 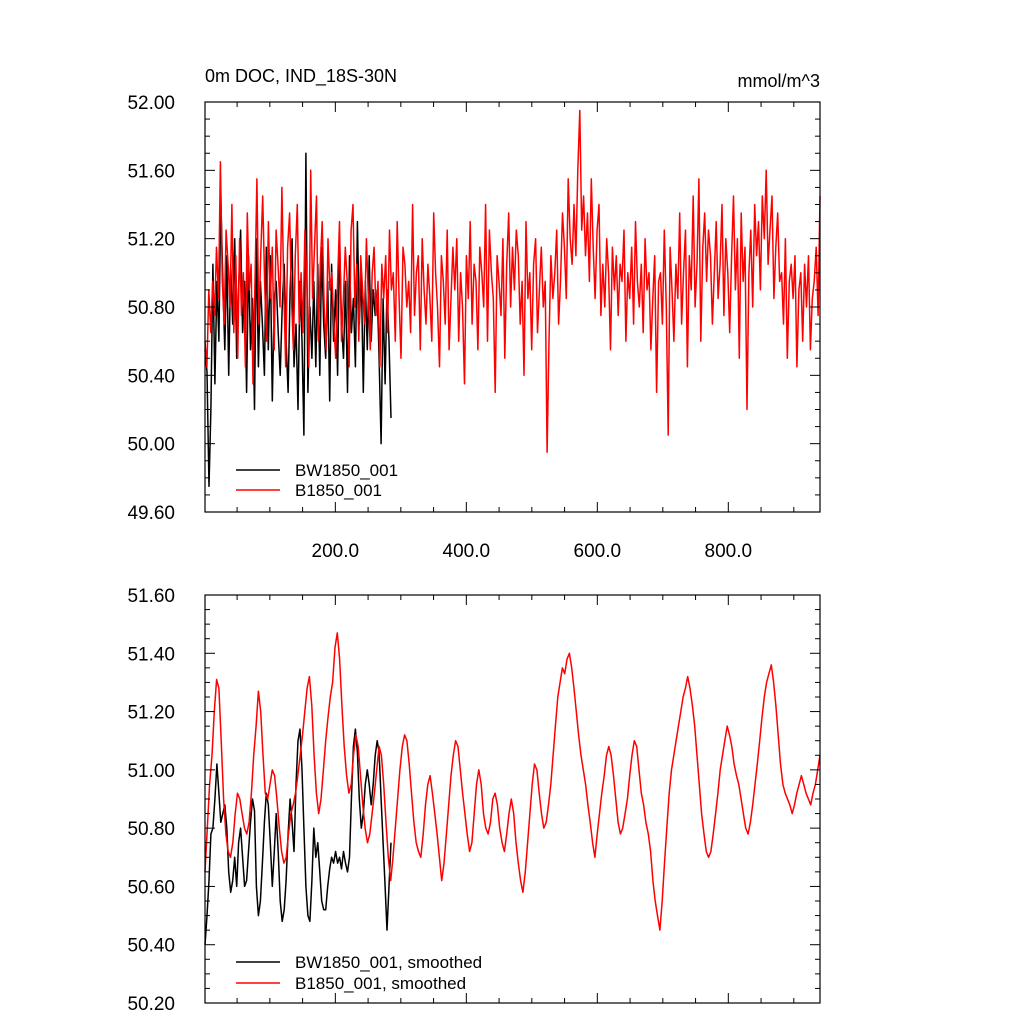 I want to click on bottom-y-tick-label: 51.20, so click(x=151, y=713).